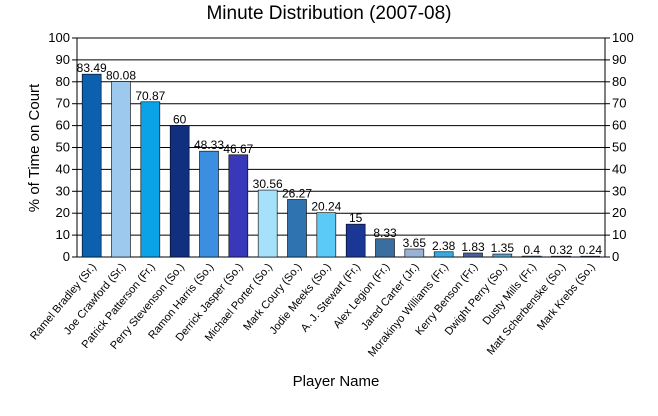  Describe the element at coordinates (356, 218) in the screenshot. I see `bar-value-label: 15` at that location.